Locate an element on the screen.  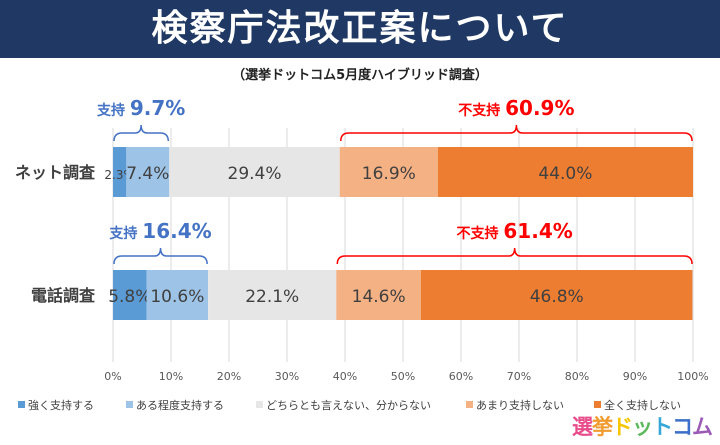
data-label: 22.1% is located at coordinates (272, 297).